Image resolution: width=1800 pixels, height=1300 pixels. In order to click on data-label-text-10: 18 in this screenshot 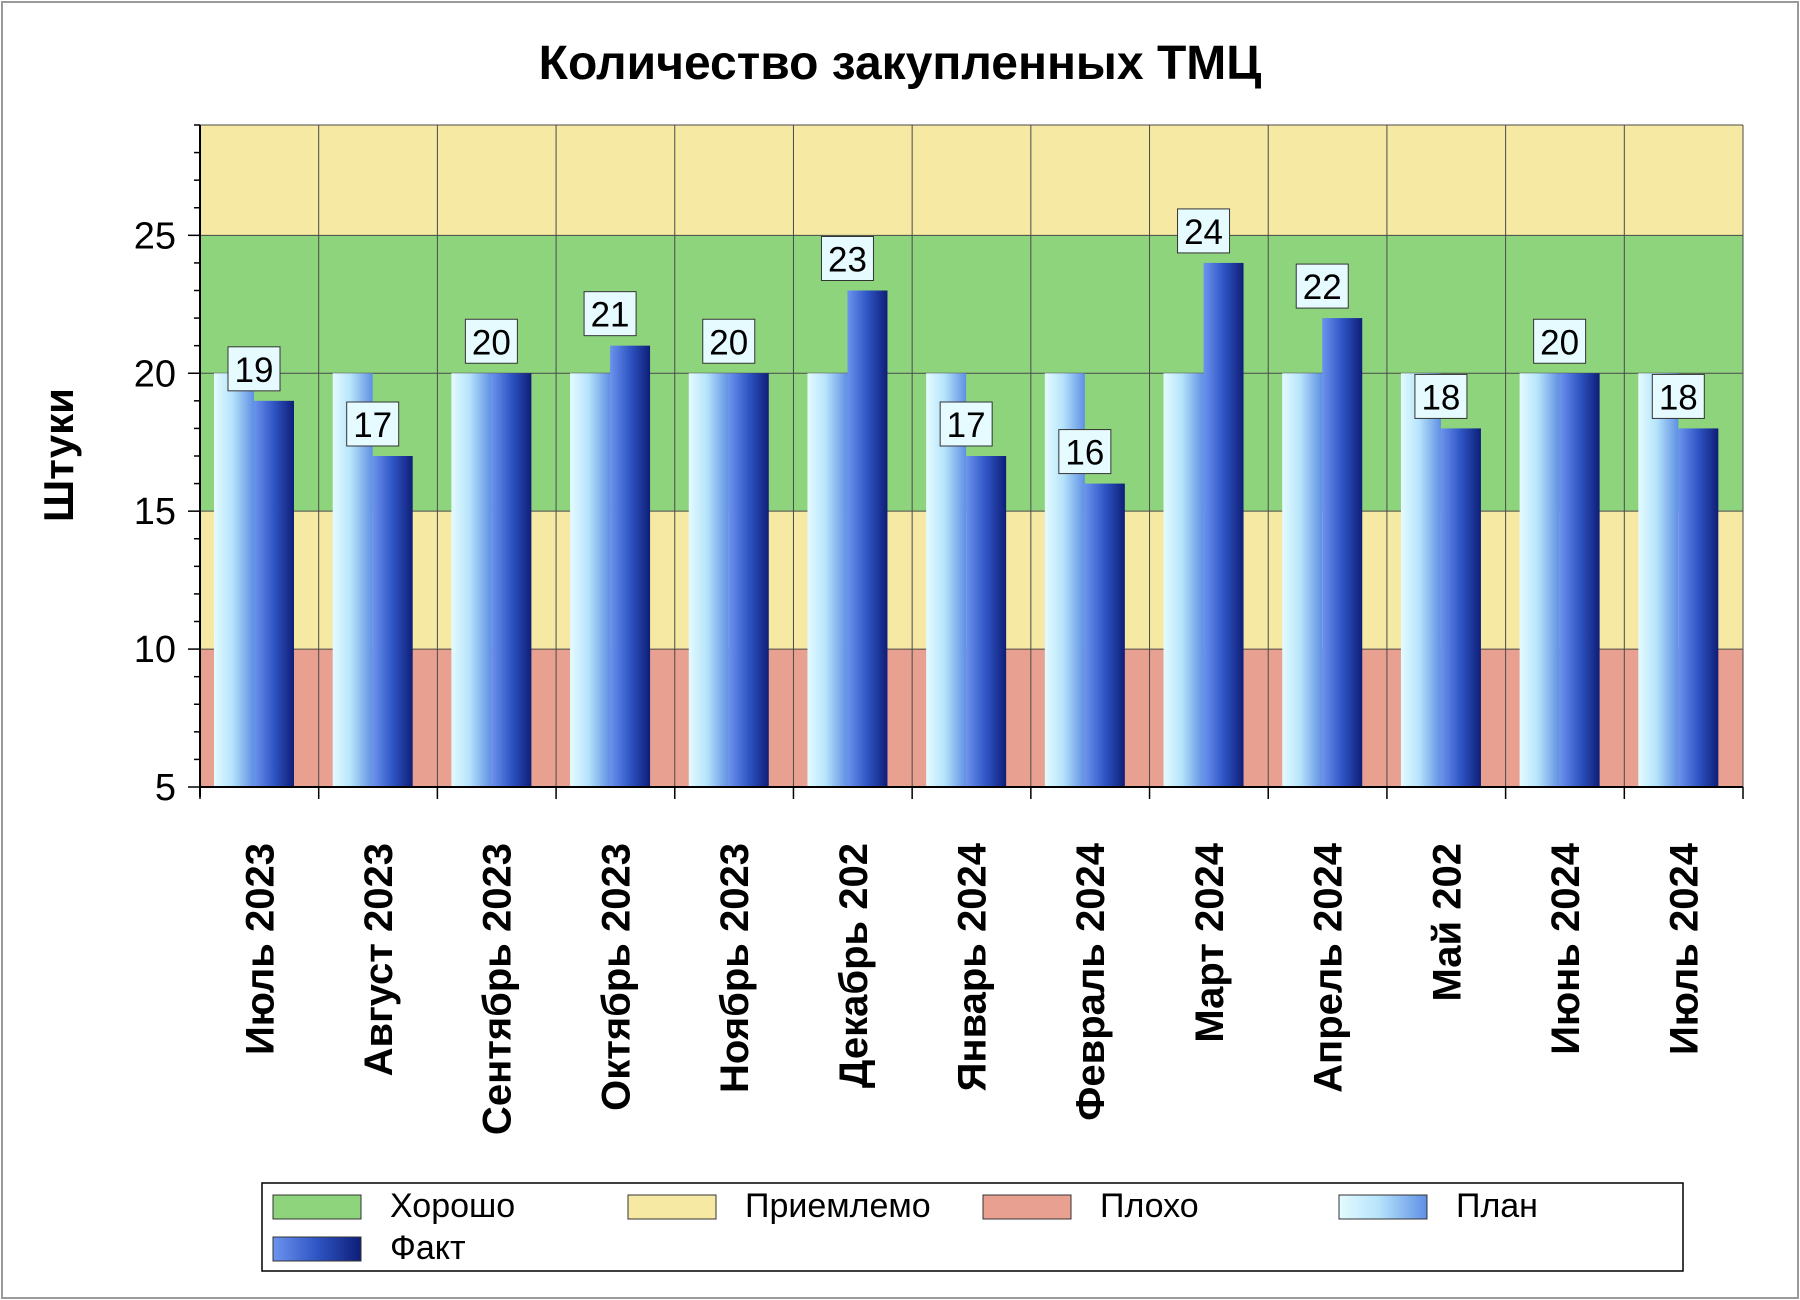, I will do `click(1440, 397)`.